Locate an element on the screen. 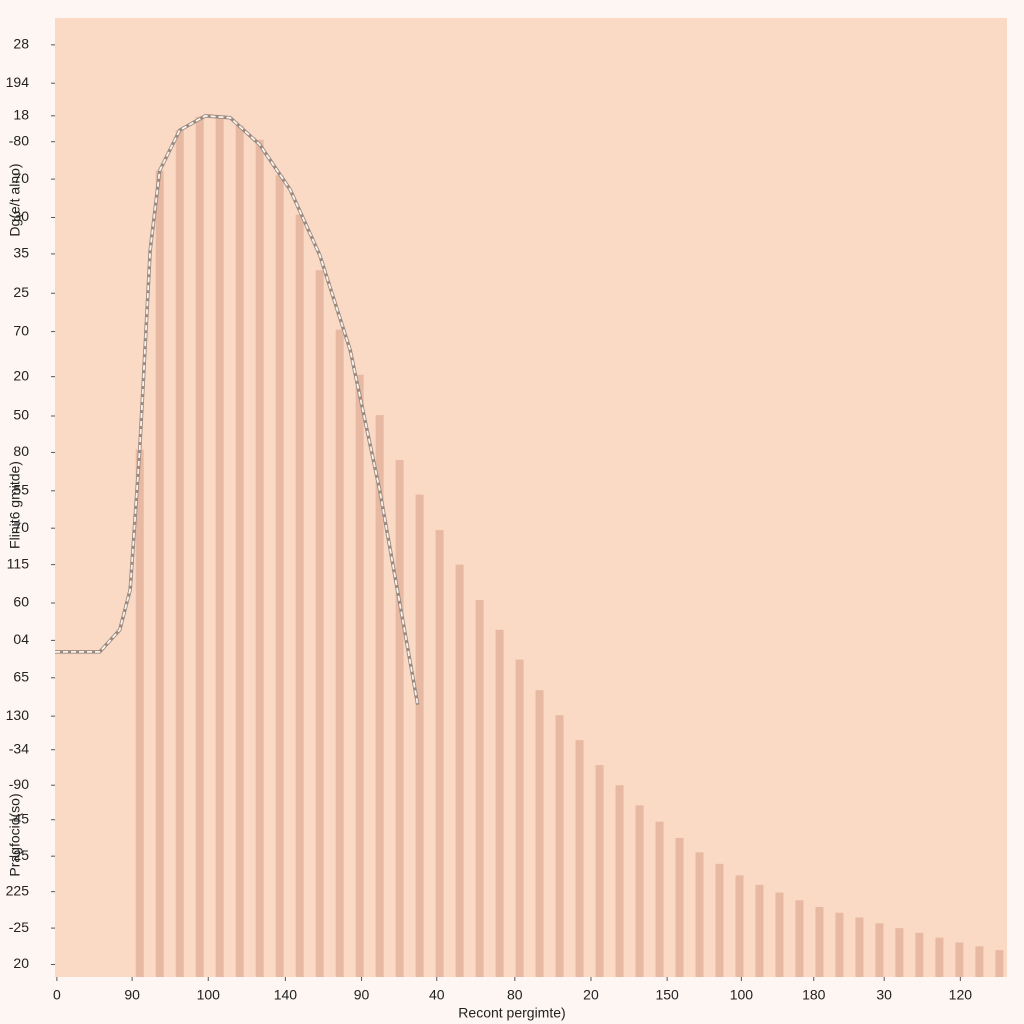  y-tick-label: 225 is located at coordinates (18, 890).